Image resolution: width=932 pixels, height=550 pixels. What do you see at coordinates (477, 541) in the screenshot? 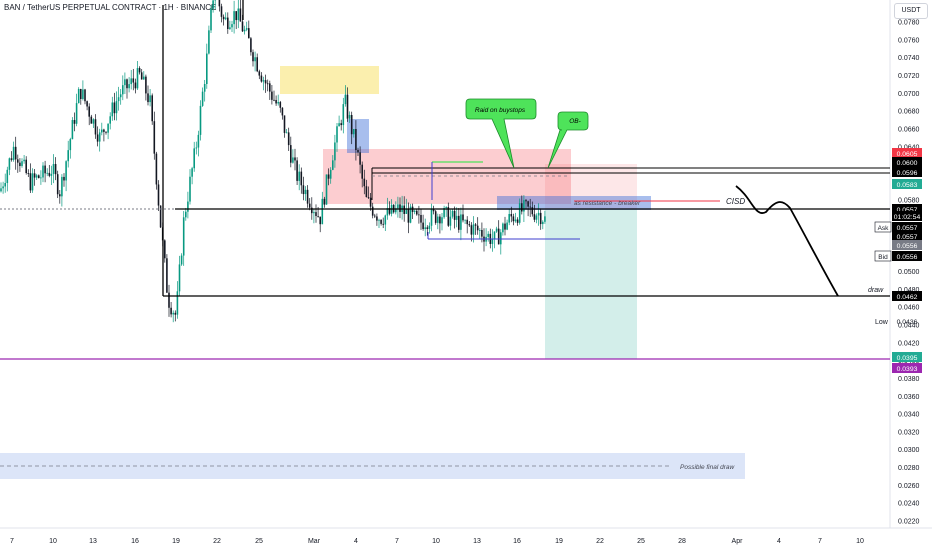
I see `x-tick-label: 13` at bounding box center [477, 541].